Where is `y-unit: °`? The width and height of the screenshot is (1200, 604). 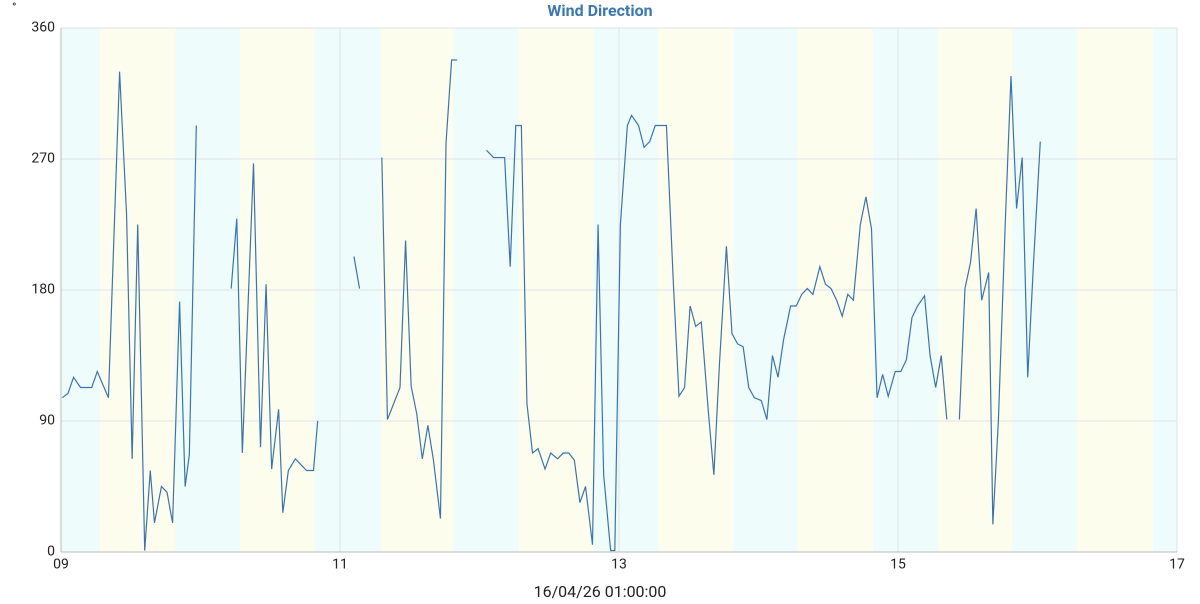
y-unit: ° is located at coordinates (14, 7).